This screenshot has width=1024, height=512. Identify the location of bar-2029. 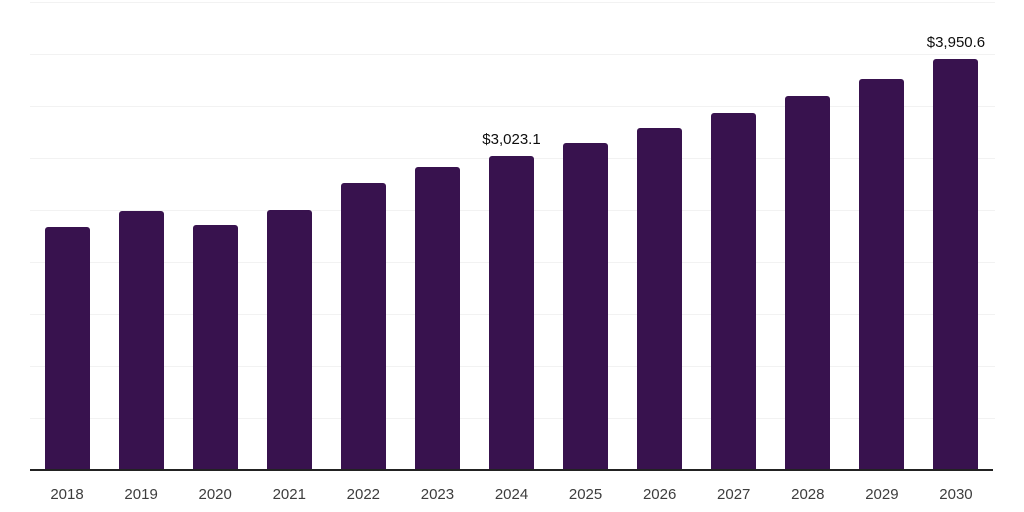
(882, 274).